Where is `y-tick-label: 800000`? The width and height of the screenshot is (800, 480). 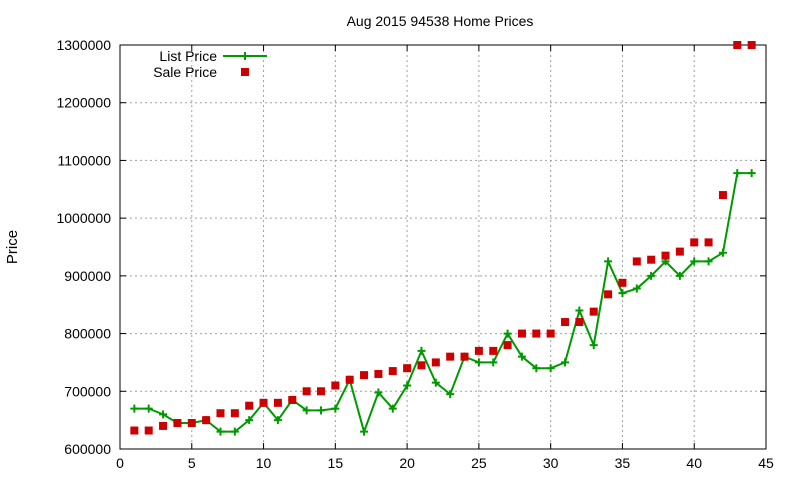
y-tick-label: 800000 is located at coordinates (87, 334).